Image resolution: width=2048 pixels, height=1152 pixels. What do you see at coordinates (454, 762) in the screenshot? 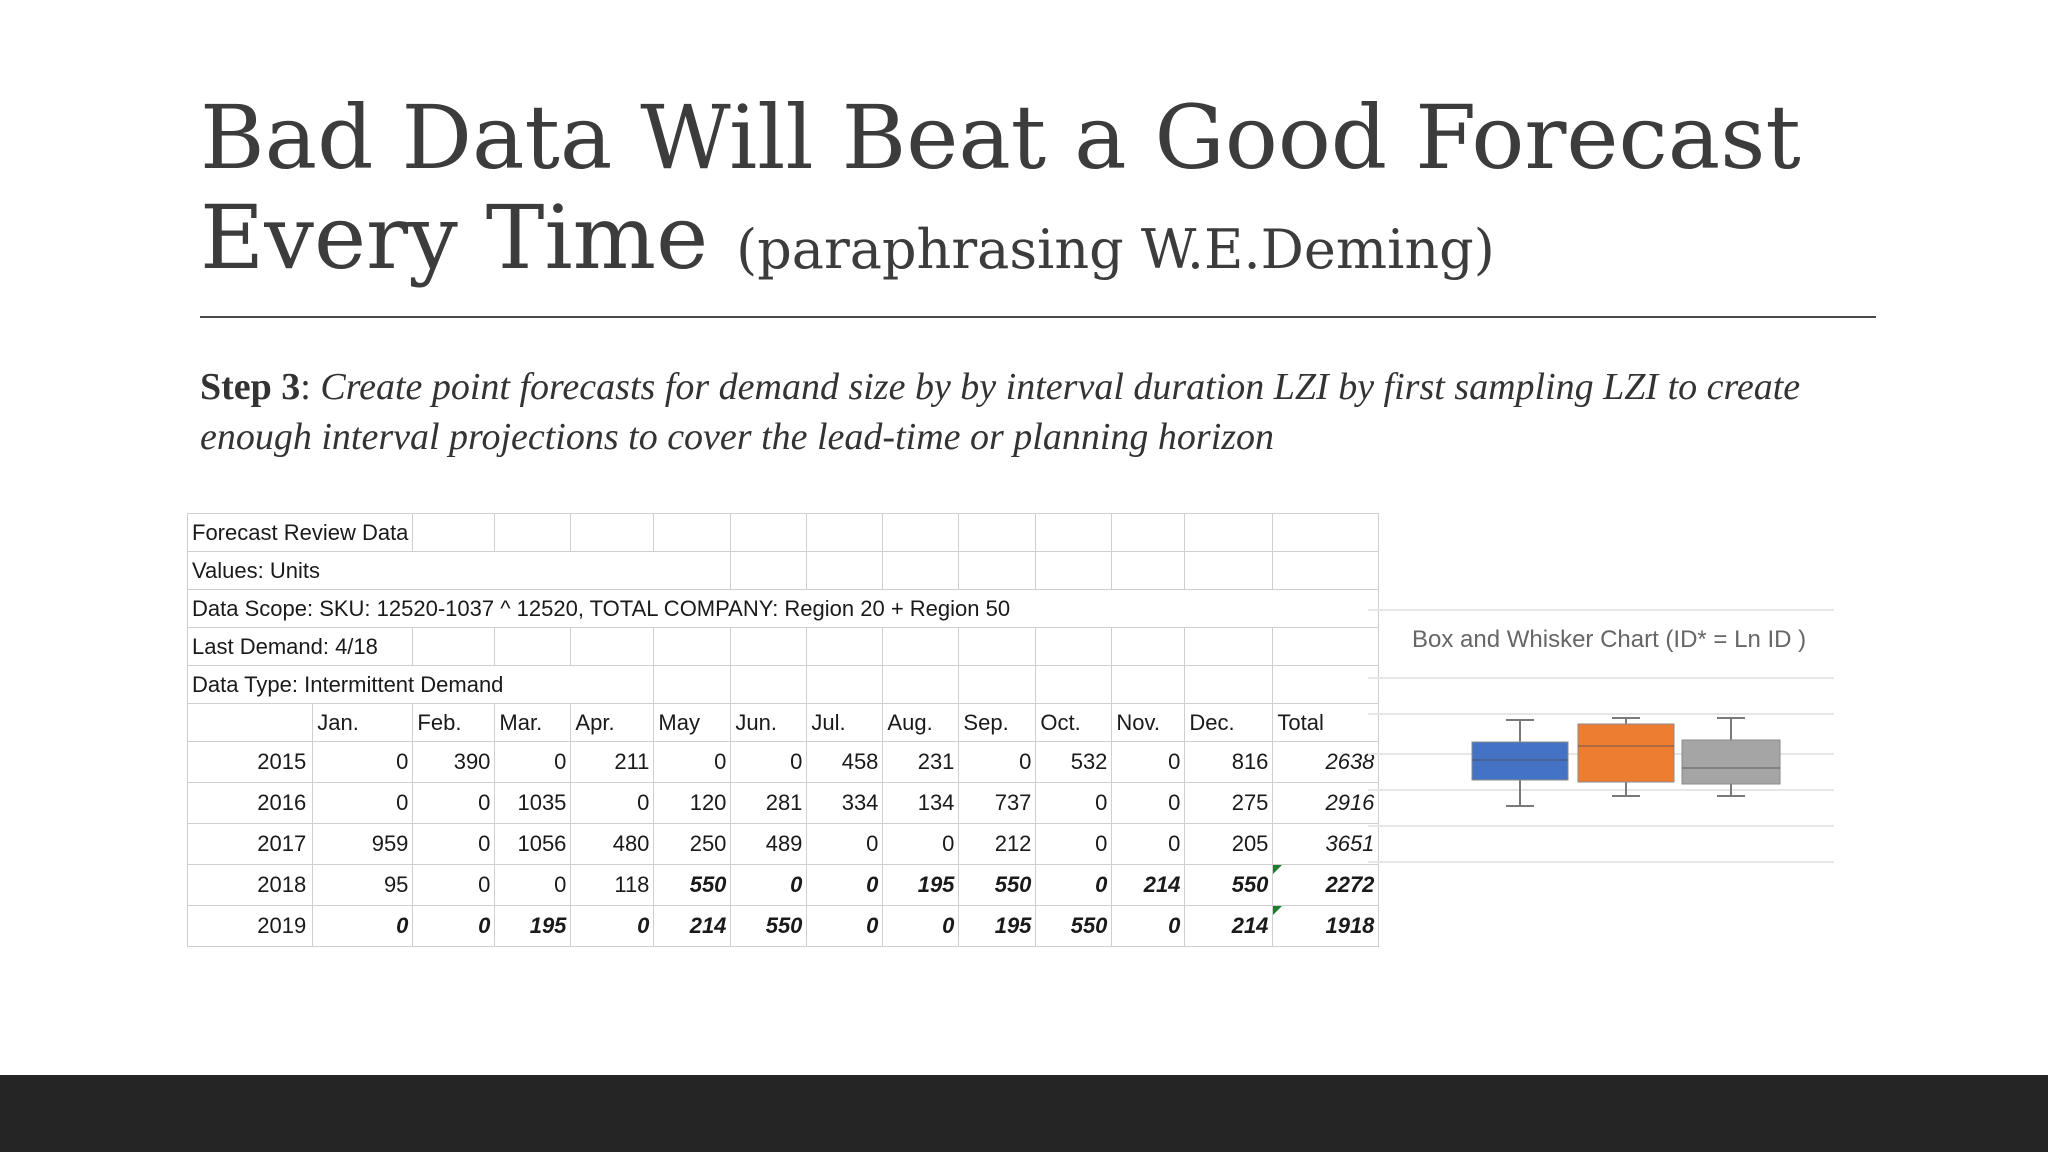
I see `value-cell: 390` at bounding box center [454, 762].